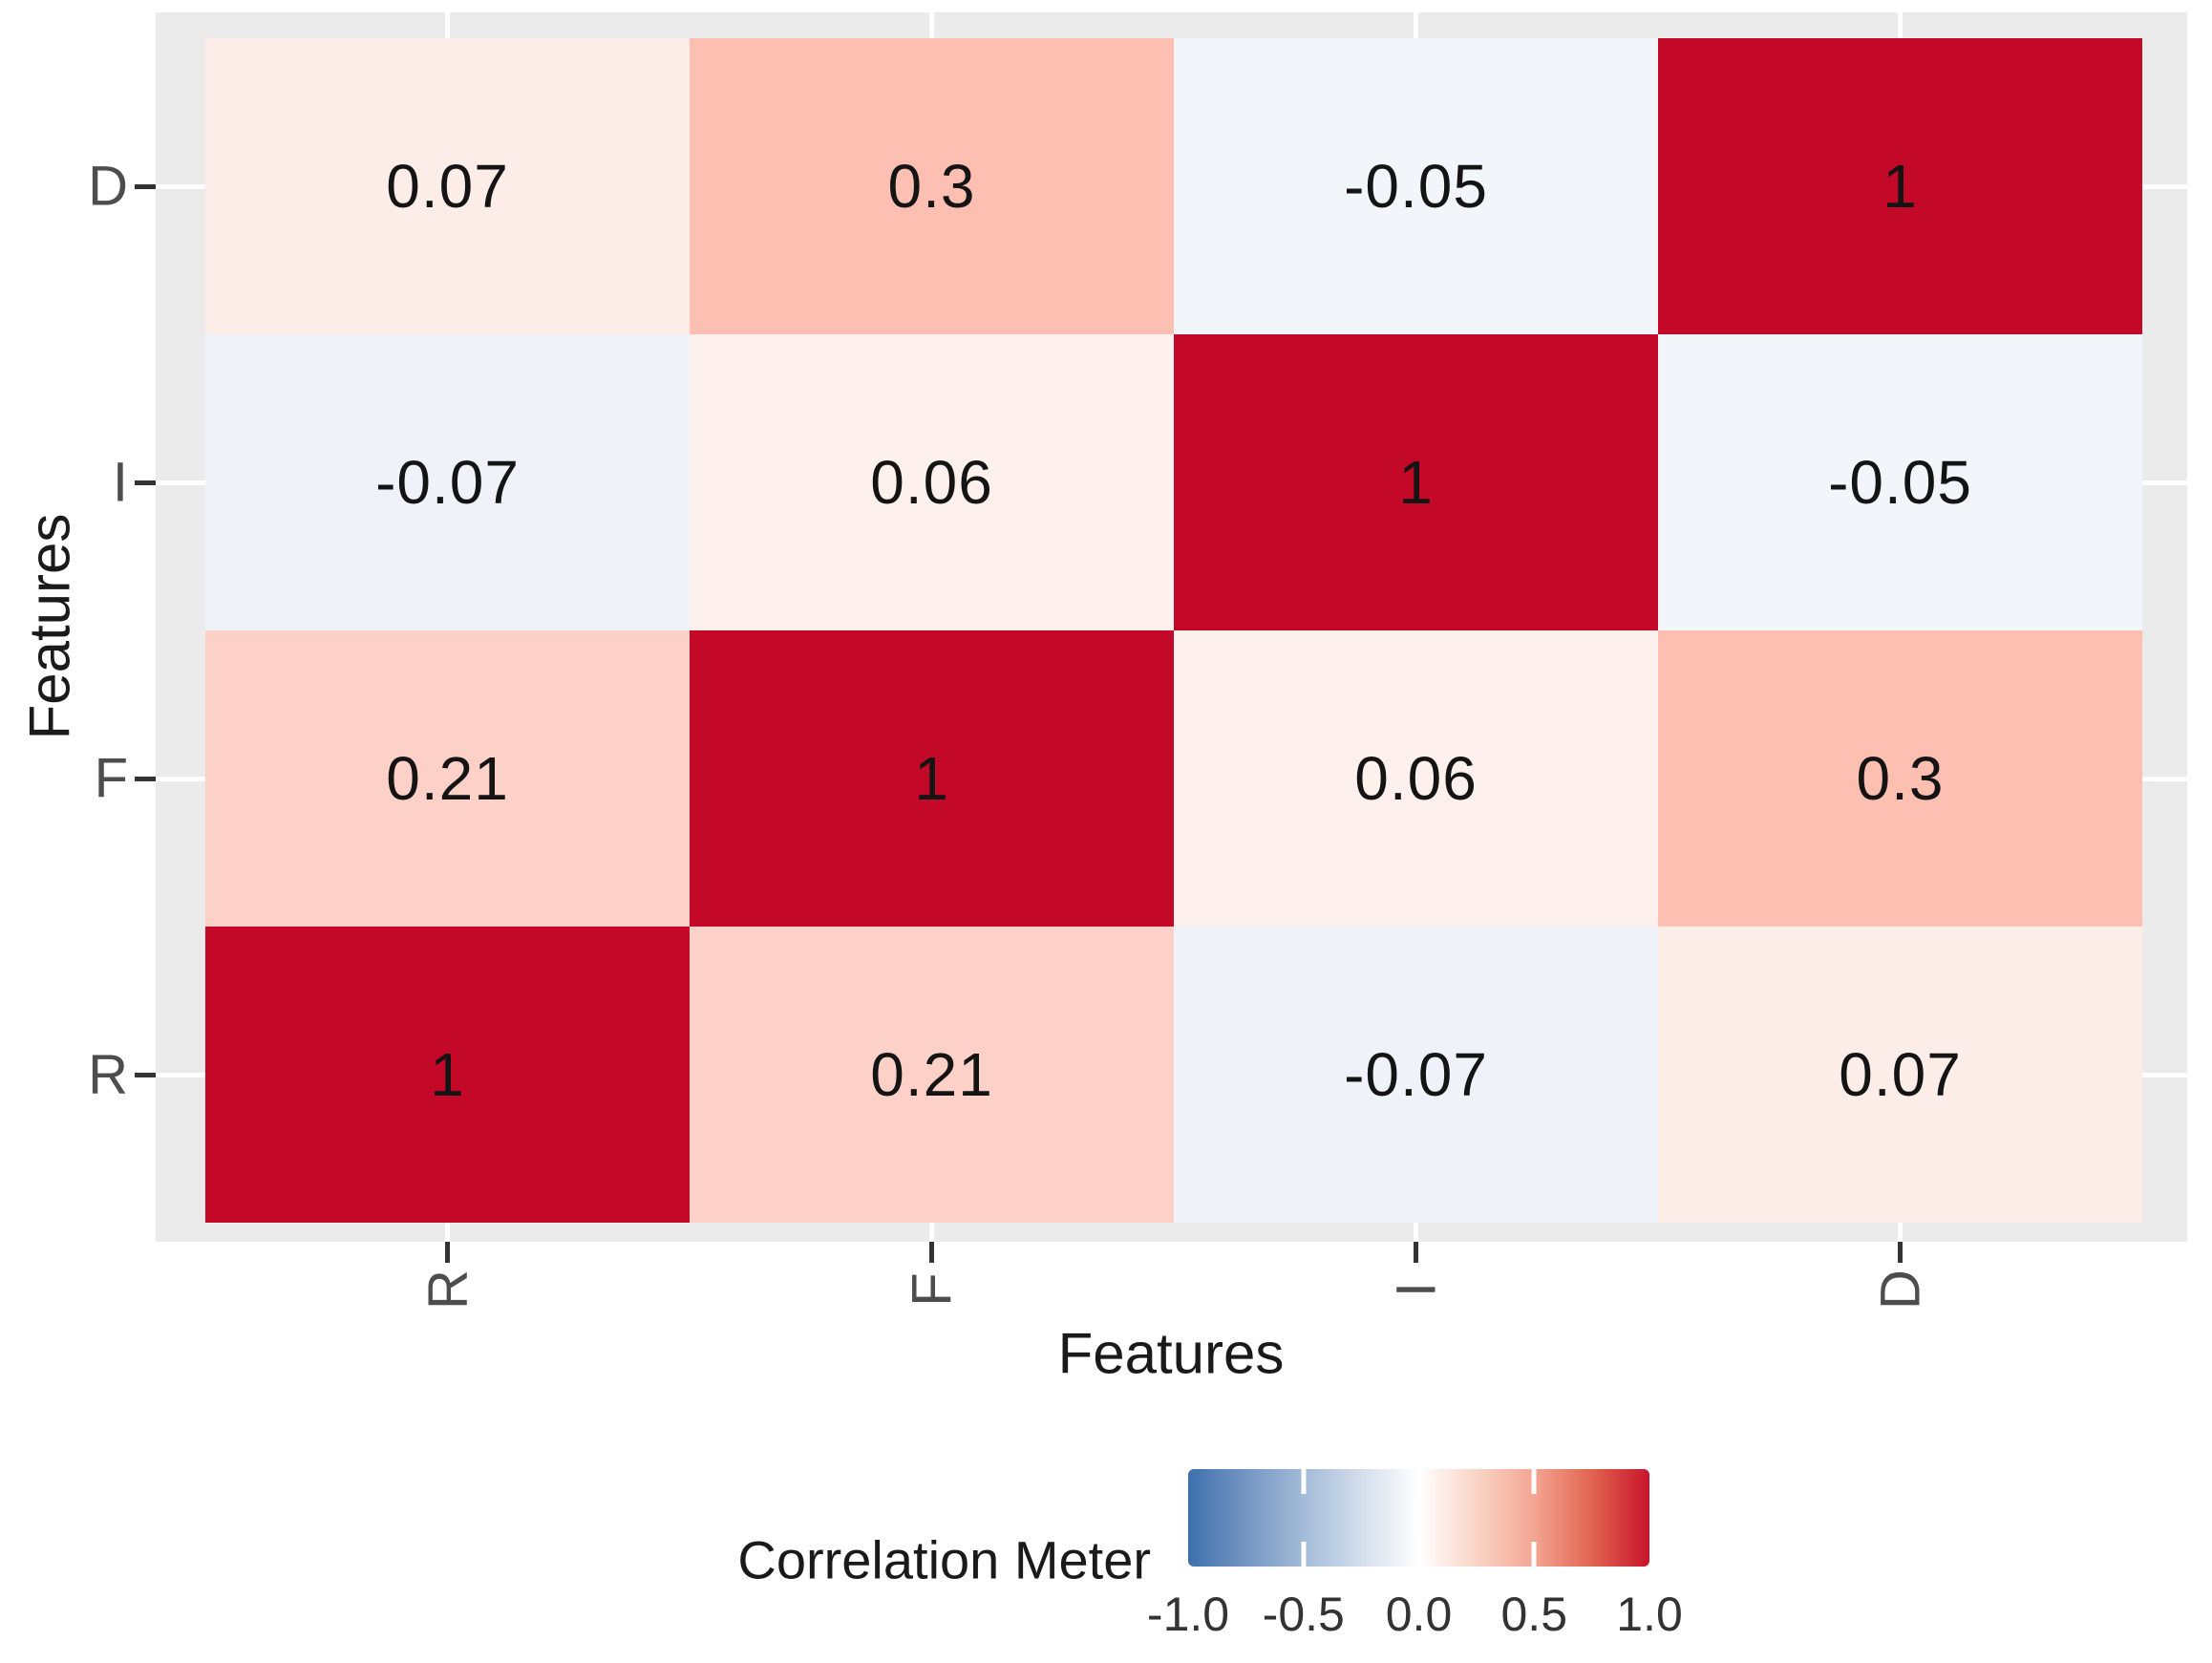  Describe the element at coordinates (49, 626) in the screenshot. I see `y-axis-title: Features` at that location.